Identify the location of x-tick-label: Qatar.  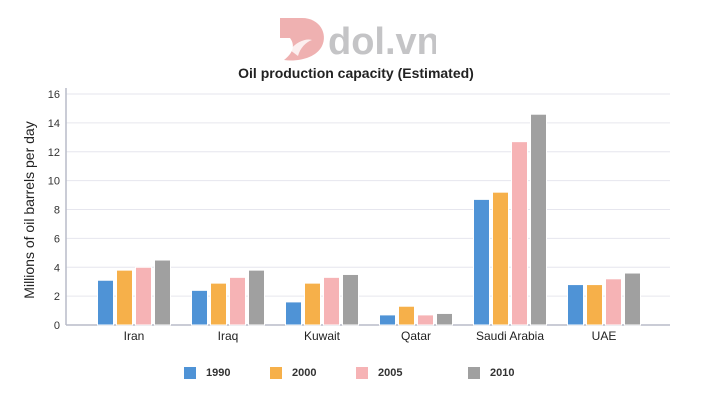
(416, 336).